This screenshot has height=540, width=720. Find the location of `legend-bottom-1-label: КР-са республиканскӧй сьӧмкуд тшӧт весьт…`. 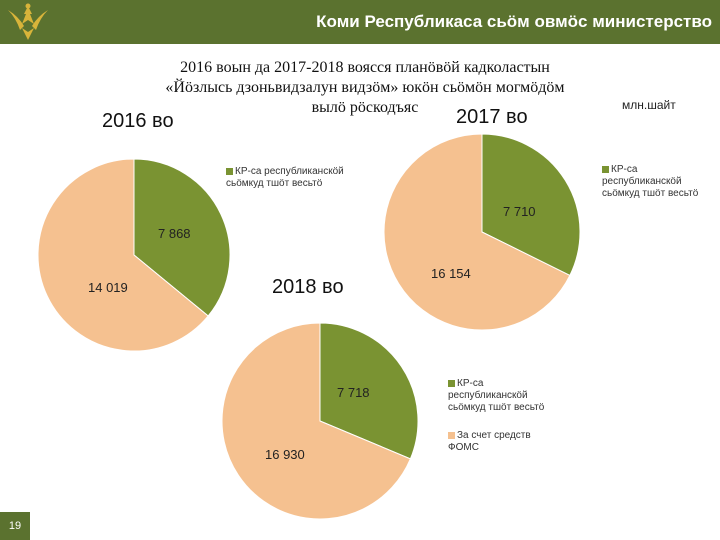

legend-bottom-1-label: КР-са республиканскӧй сьӧмкуд тшӧт весьт… is located at coordinates (496, 395).